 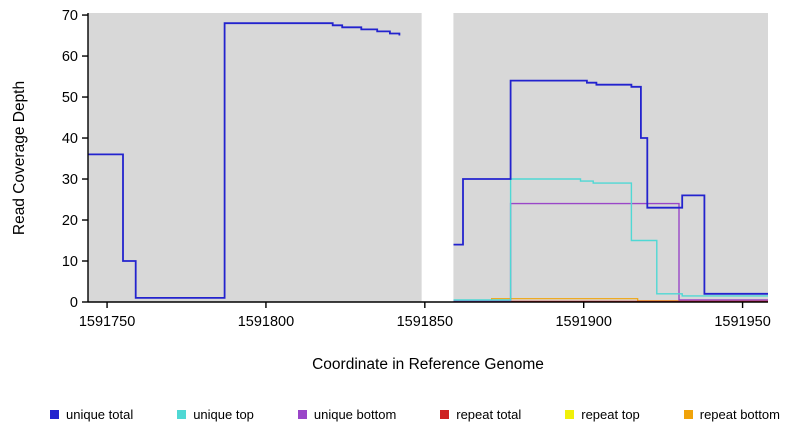 I want to click on legend-label-repeat-total: repeat total, so click(x=489, y=414).